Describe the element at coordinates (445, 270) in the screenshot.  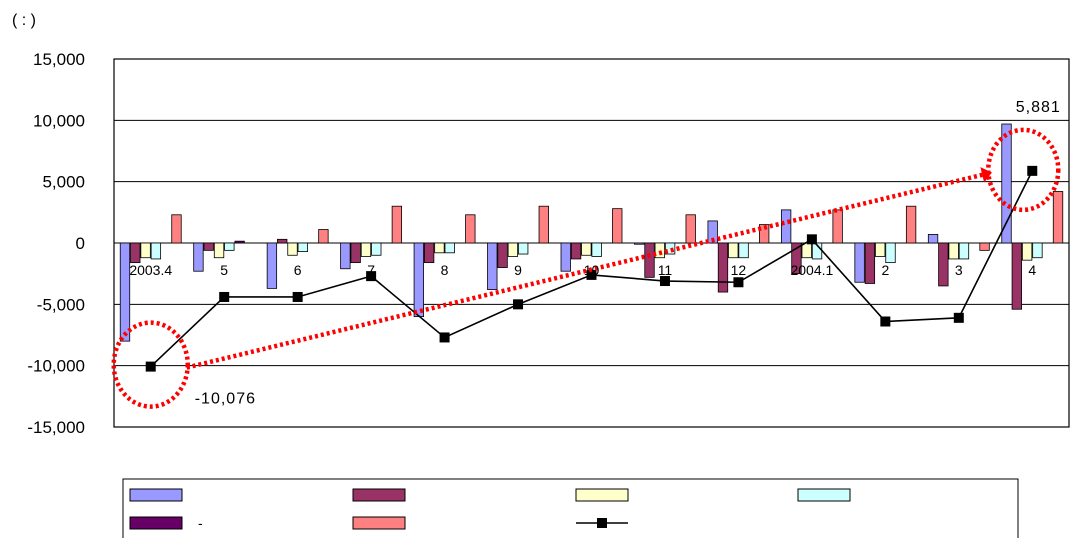
I see `x-tick-label: 8` at that location.